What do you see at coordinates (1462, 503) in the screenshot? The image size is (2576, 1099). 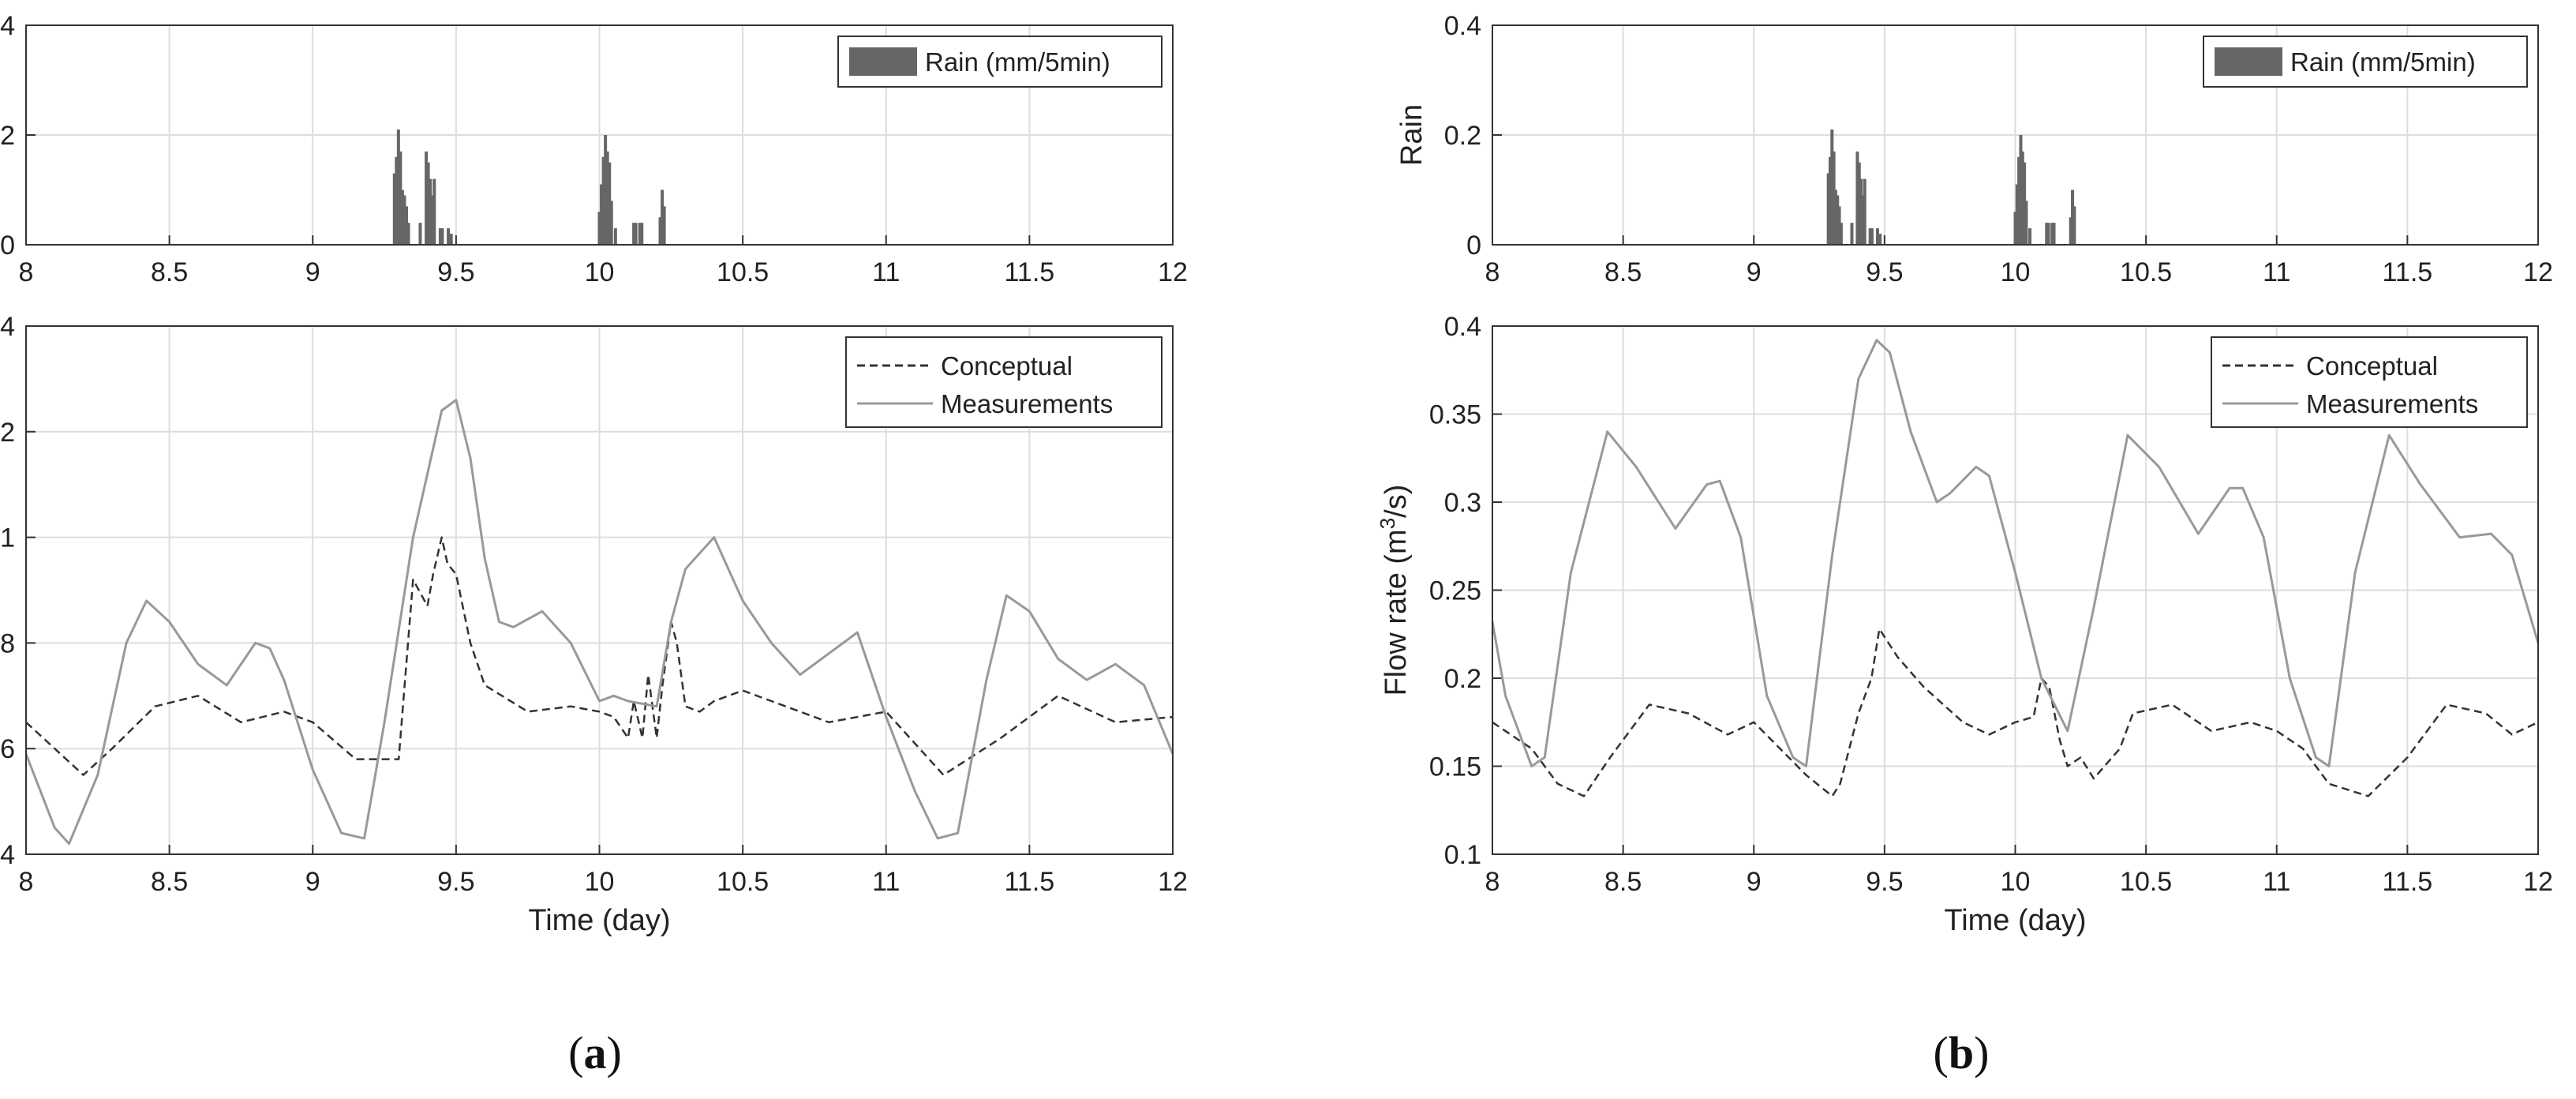 I see `y-tick-label: 0.3` at bounding box center [1462, 503].